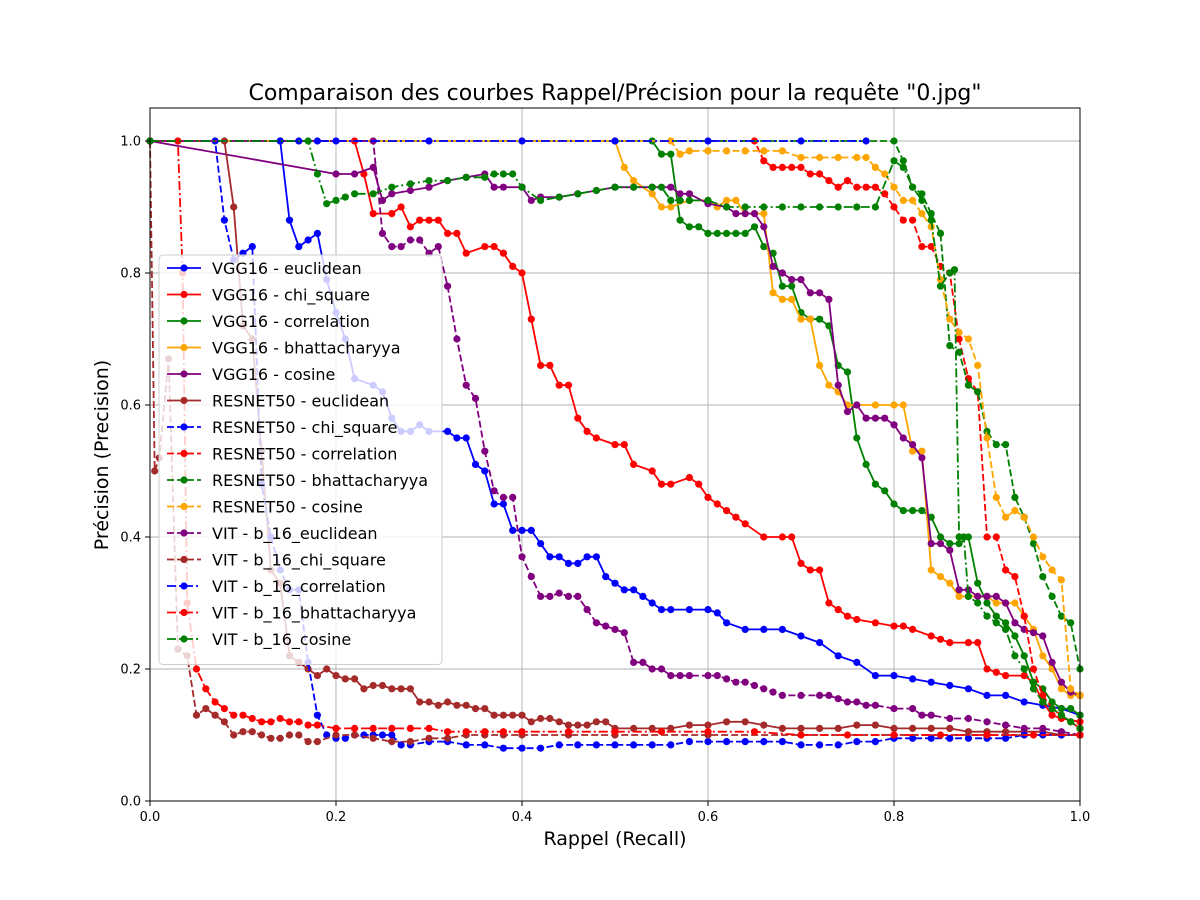  I want to click on legend-item: VGG16 - bhattacharyya, so click(284, 348).